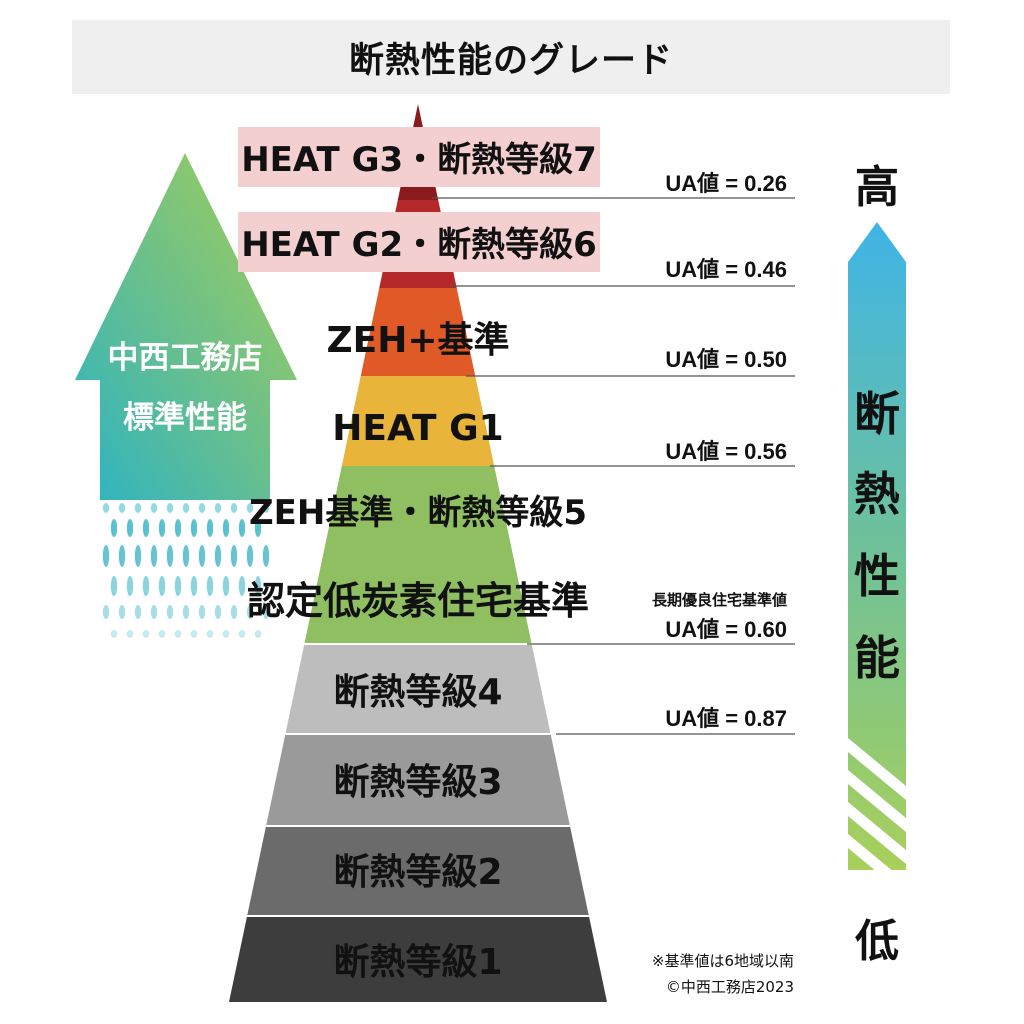 Image resolution: width=1024 pixels, height=1024 pixels. I want to click on performance-scale-arrow: 高 断 熱 性 能 低, so click(878, 564).